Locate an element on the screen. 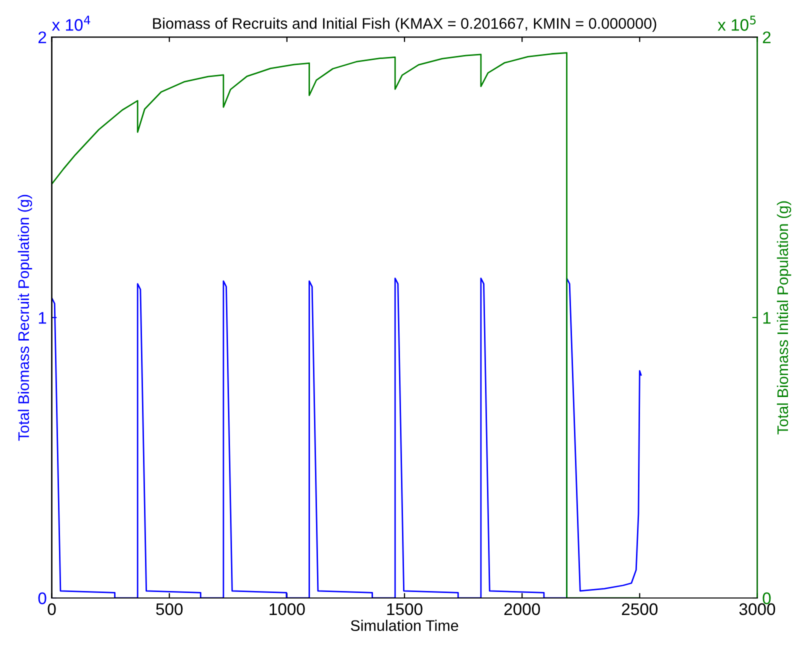 The height and width of the screenshot is (650, 809). text: x 10$^{4}$ is located at coordinates (71, 23).